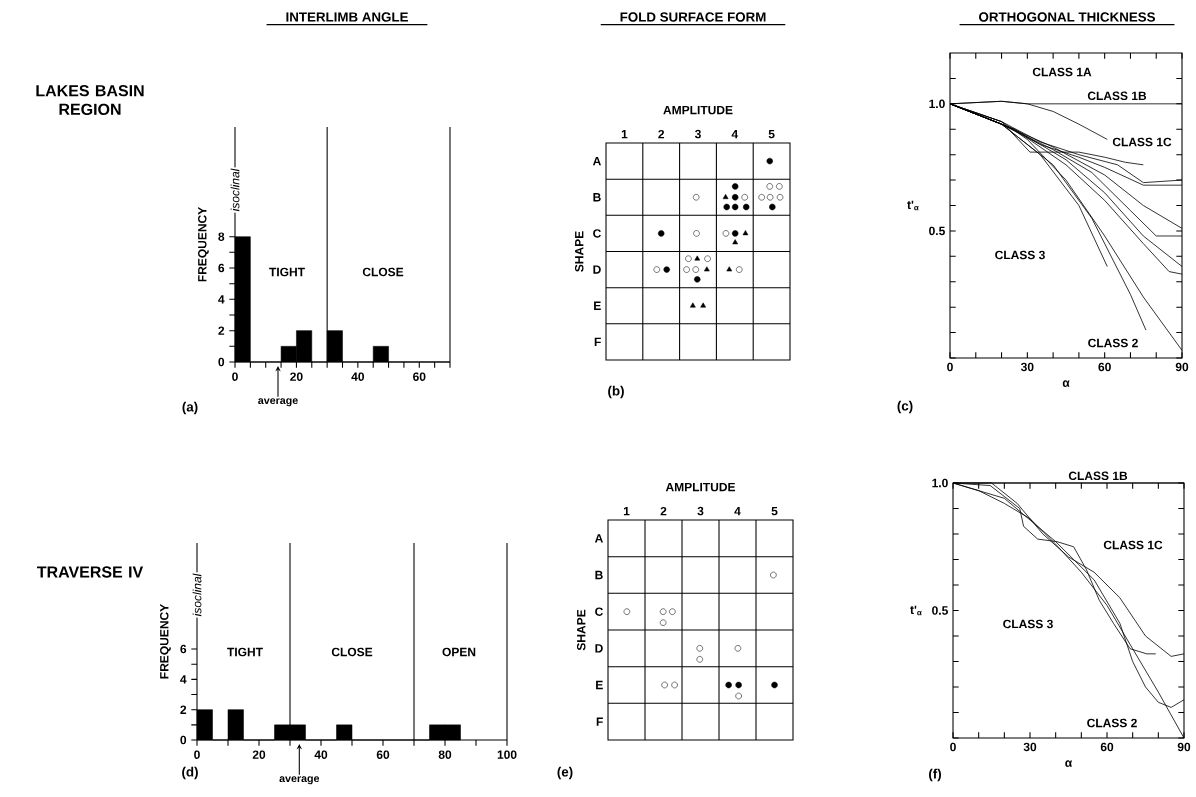 The width and height of the screenshot is (1196, 797). What do you see at coordinates (935, 775) in the screenshot?
I see `text: (f)` at bounding box center [935, 775].